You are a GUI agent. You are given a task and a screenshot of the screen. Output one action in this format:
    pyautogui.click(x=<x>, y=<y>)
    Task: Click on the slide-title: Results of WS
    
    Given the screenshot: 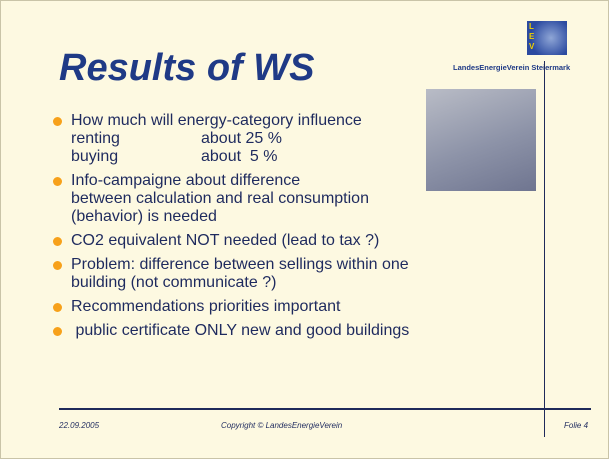 What is the action you would take?
    pyautogui.click(x=187, y=68)
    